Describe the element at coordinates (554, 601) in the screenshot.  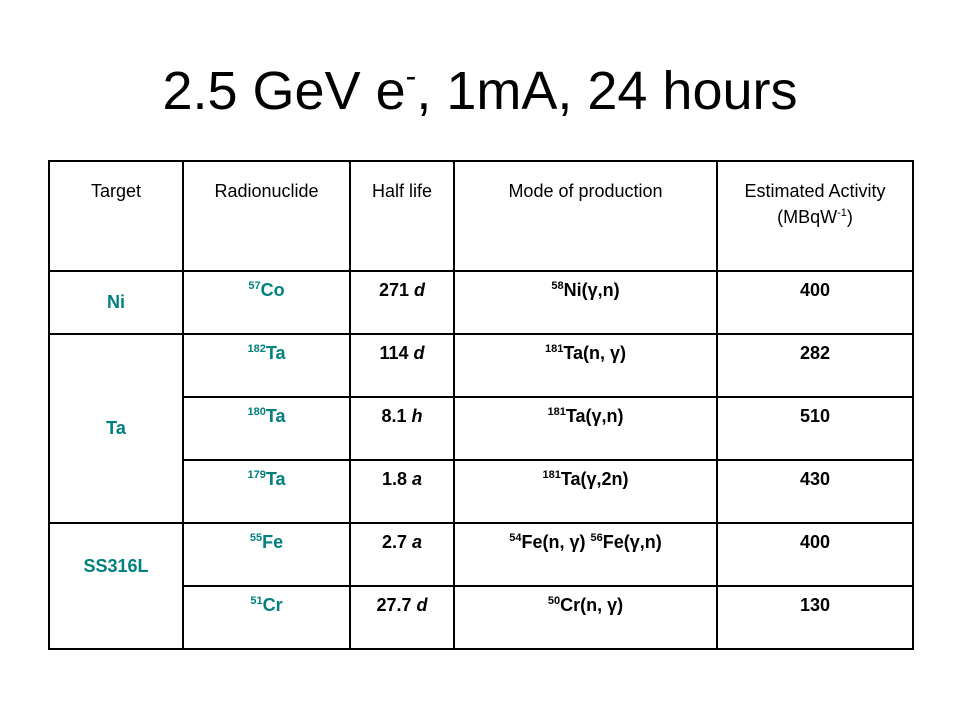
I see `mode-mass: 50` at that location.